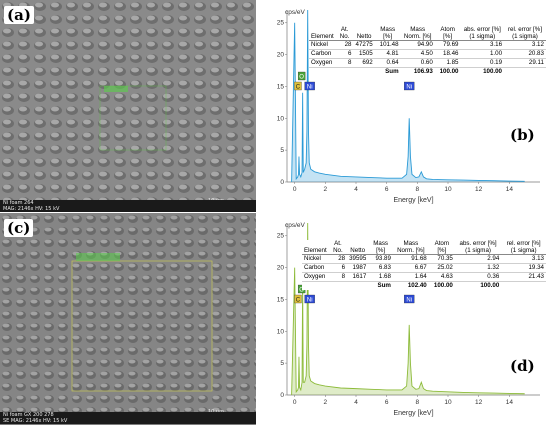 This screenshot has width=550, height=431. I want to click on table-cell: 93.89, so click(380, 259).